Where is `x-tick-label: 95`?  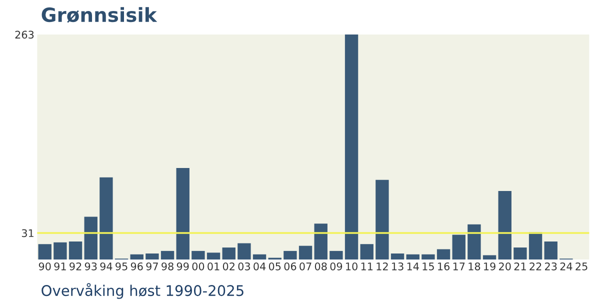 x-tick-label: 95 is located at coordinates (122, 266).